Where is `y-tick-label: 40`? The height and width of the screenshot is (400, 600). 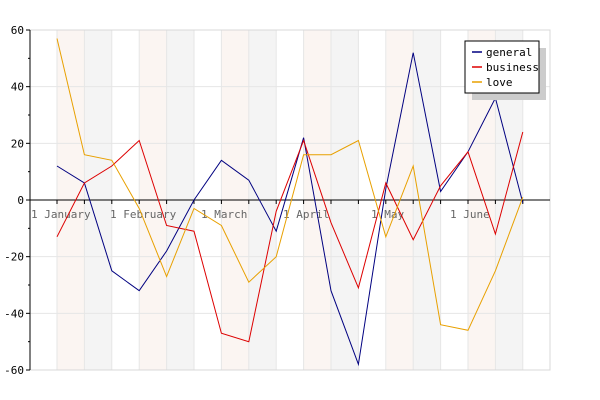 y-tick-label: 40 is located at coordinates (17, 87).